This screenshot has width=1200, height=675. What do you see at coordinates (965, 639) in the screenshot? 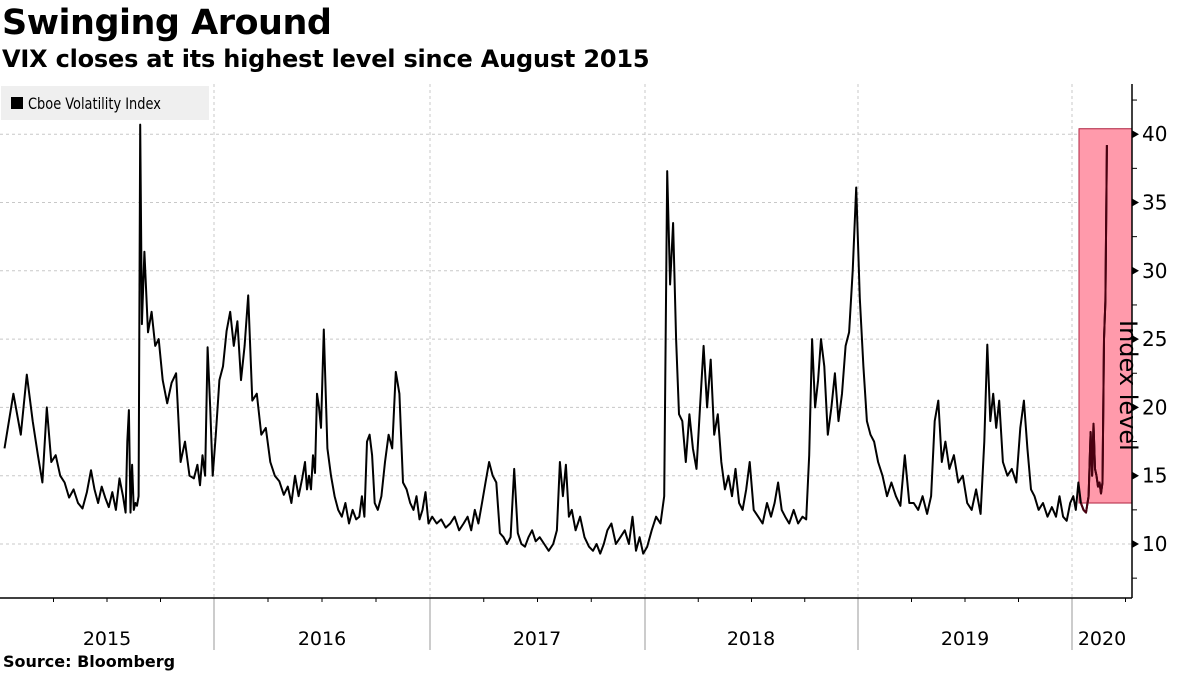
I see `x-tick-label: 2019` at bounding box center [965, 639].